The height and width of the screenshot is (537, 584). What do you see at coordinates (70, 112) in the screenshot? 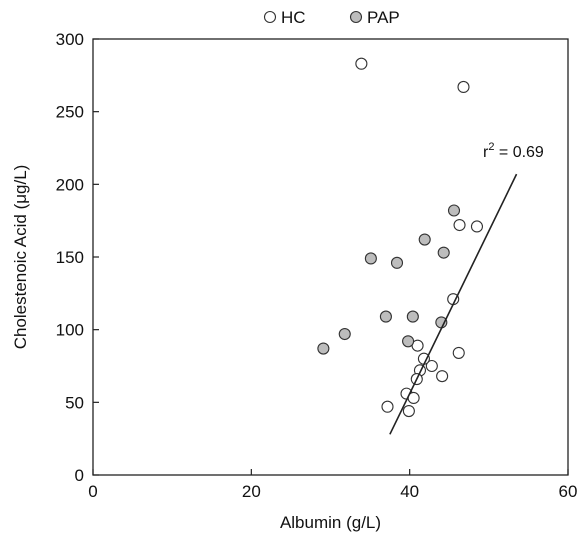
I see `y-tick-label: 250` at bounding box center [70, 112].